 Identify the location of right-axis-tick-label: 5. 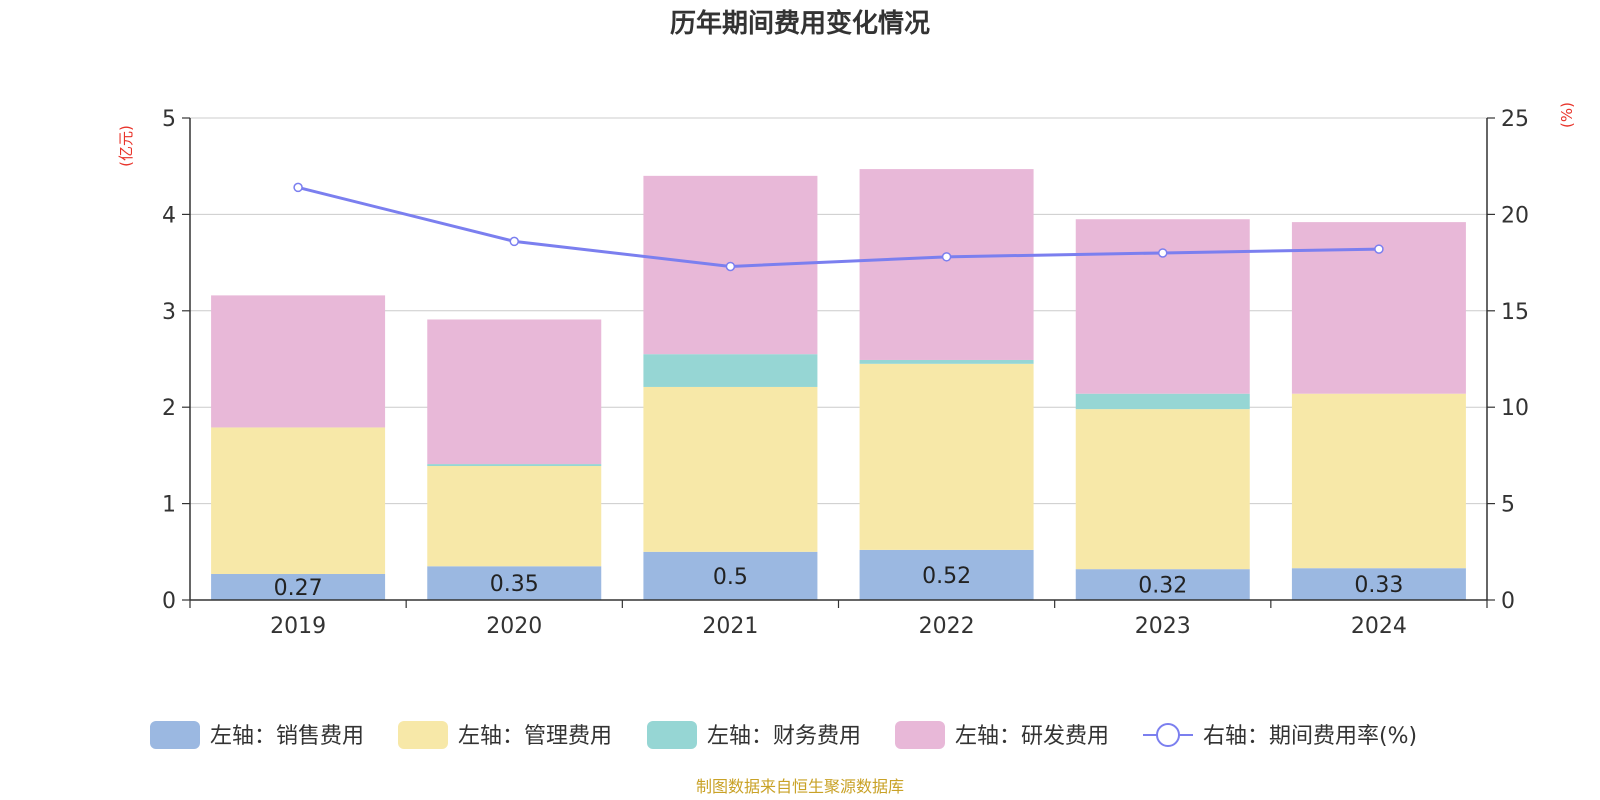
(1508, 505).